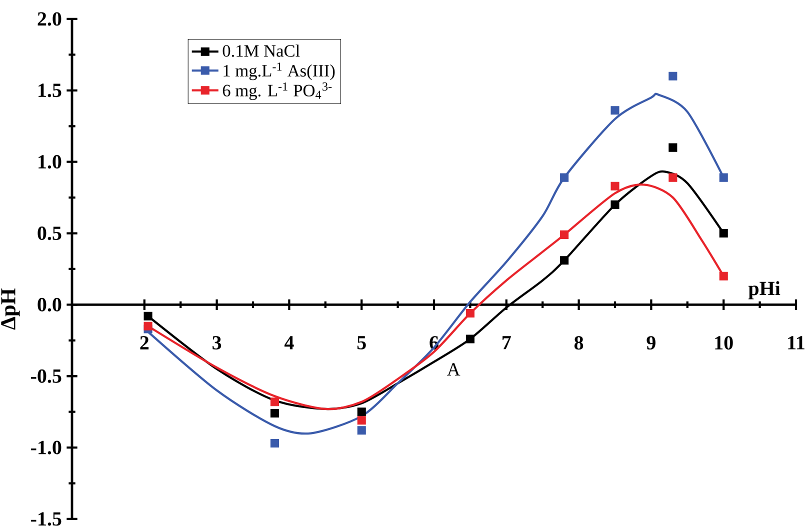 Image resolution: width=806 pixels, height=527 pixels. What do you see at coordinates (279, 71) in the screenshot?
I see `legend-label: 1 mg.L$^{-1}$ As(III)` at bounding box center [279, 71].